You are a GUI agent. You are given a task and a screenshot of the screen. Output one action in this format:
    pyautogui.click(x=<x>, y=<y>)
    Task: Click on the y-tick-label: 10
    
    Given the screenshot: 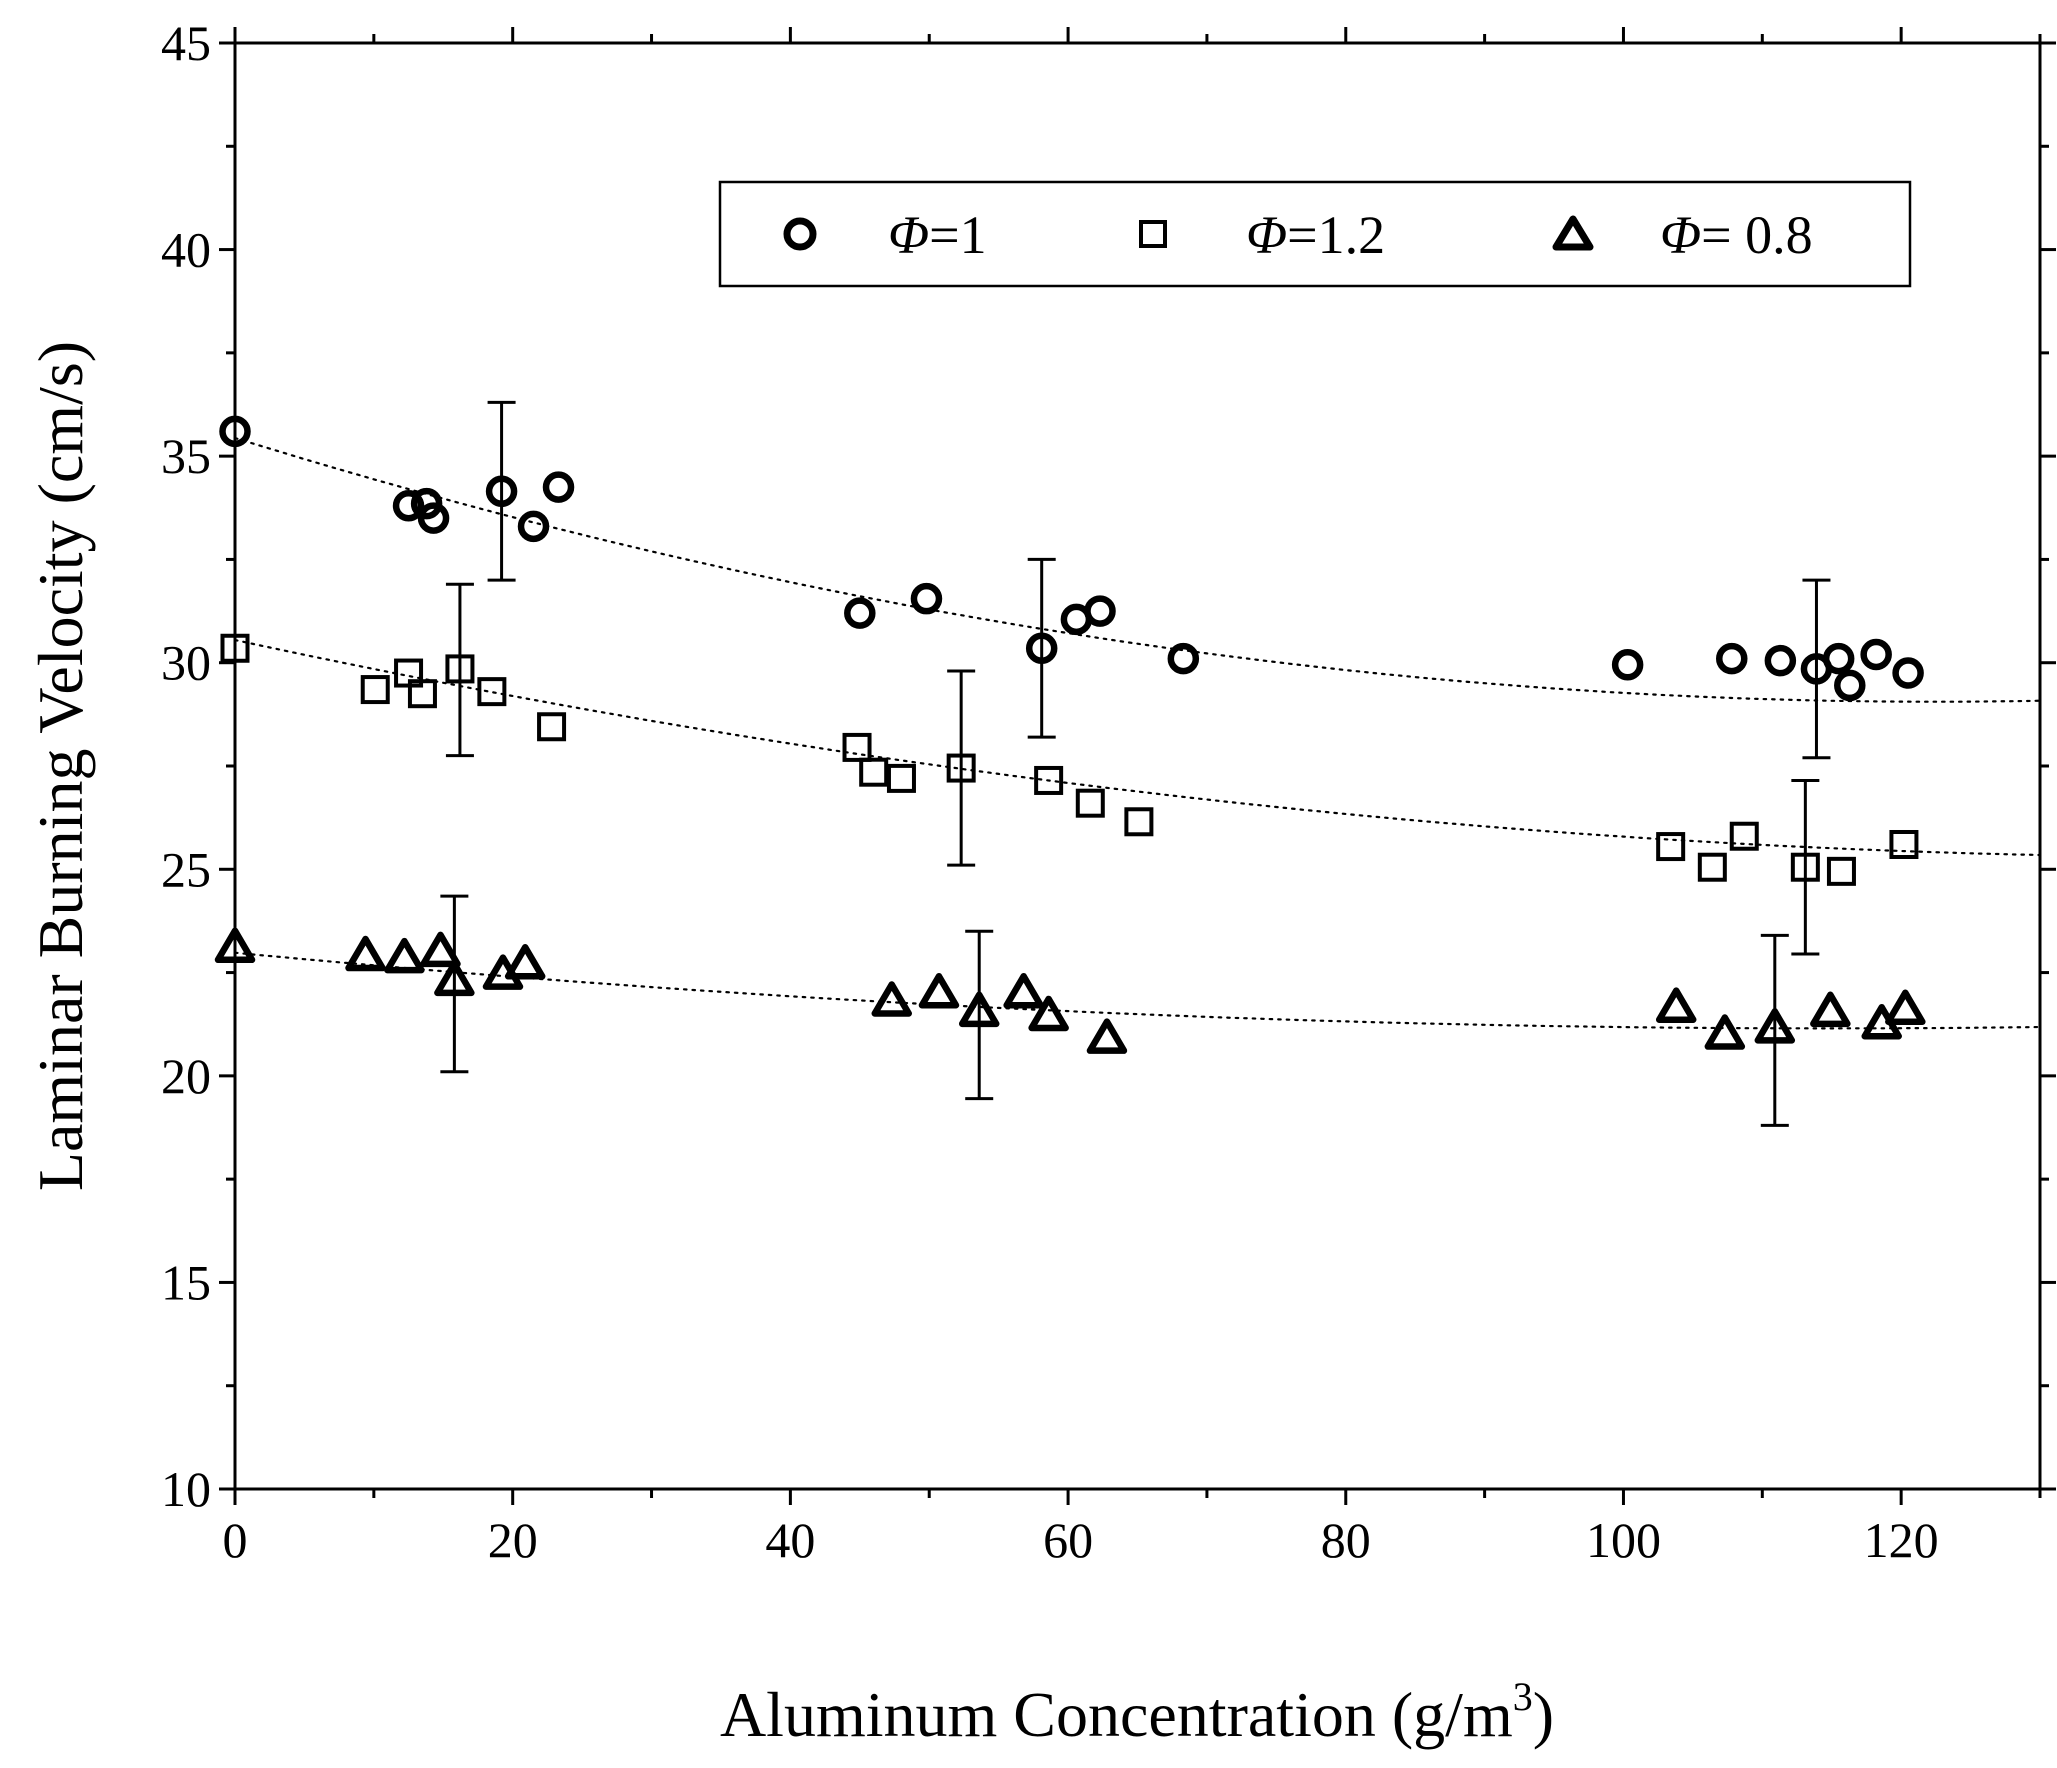 What is the action you would take?
    pyautogui.click(x=186, y=1489)
    